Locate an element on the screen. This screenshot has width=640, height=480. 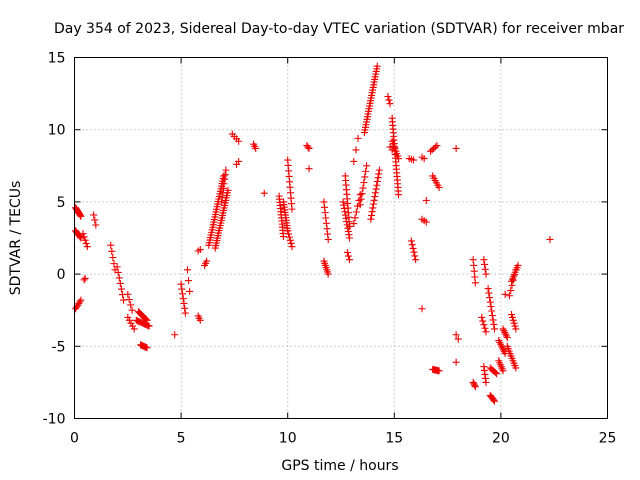
y-tick-labels: -10 -5 0 5 10 15 is located at coordinates (54, 239).